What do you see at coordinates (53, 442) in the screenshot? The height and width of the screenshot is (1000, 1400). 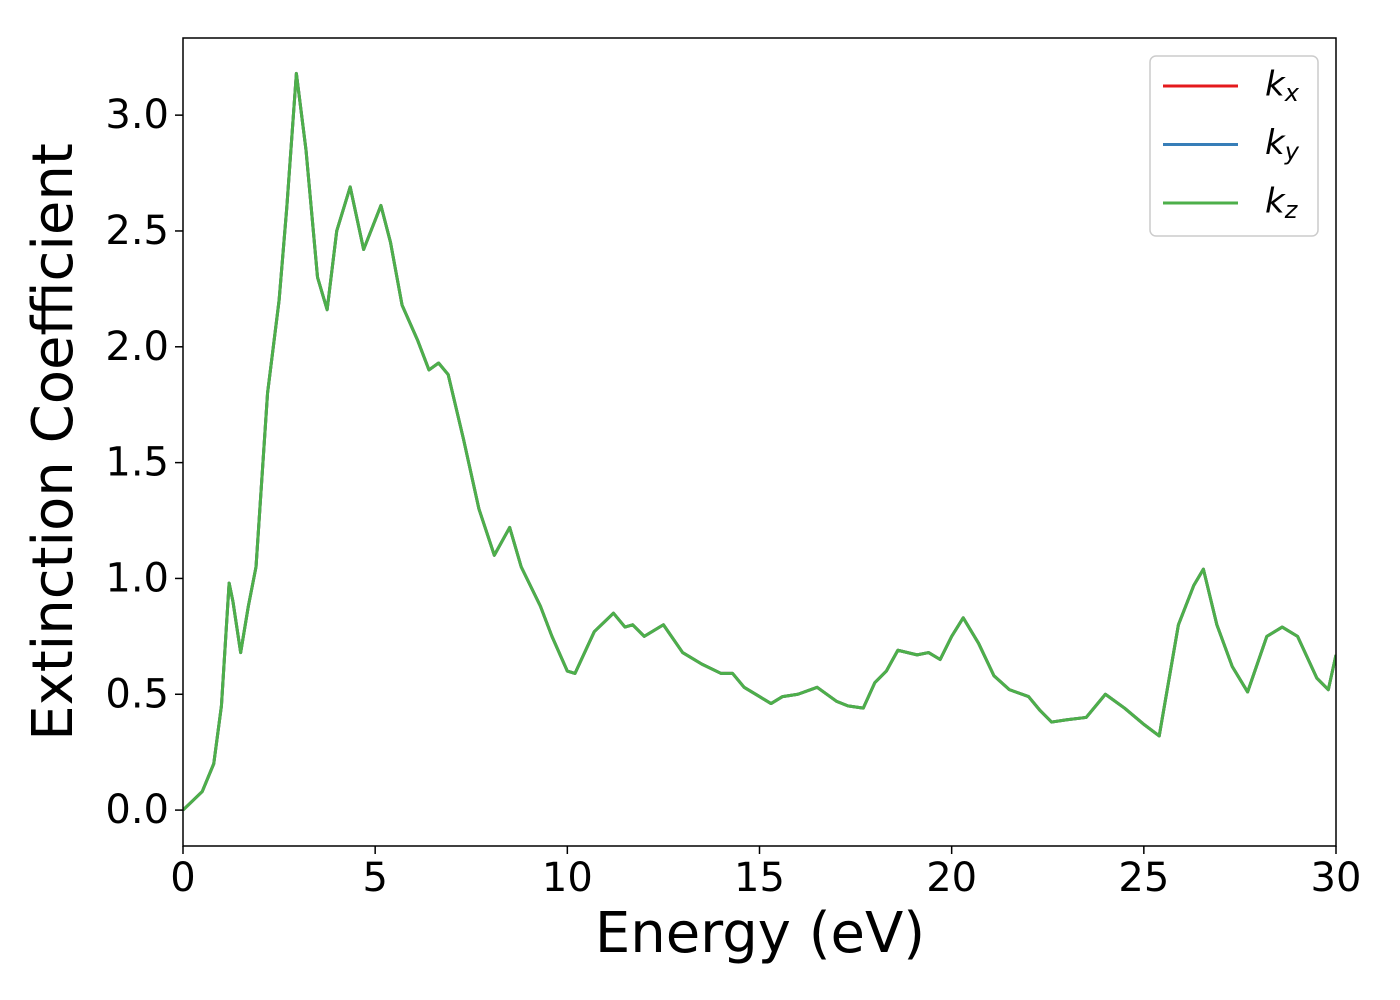 I see `y-axis-label: Extinction Coefficient` at bounding box center [53, 442].